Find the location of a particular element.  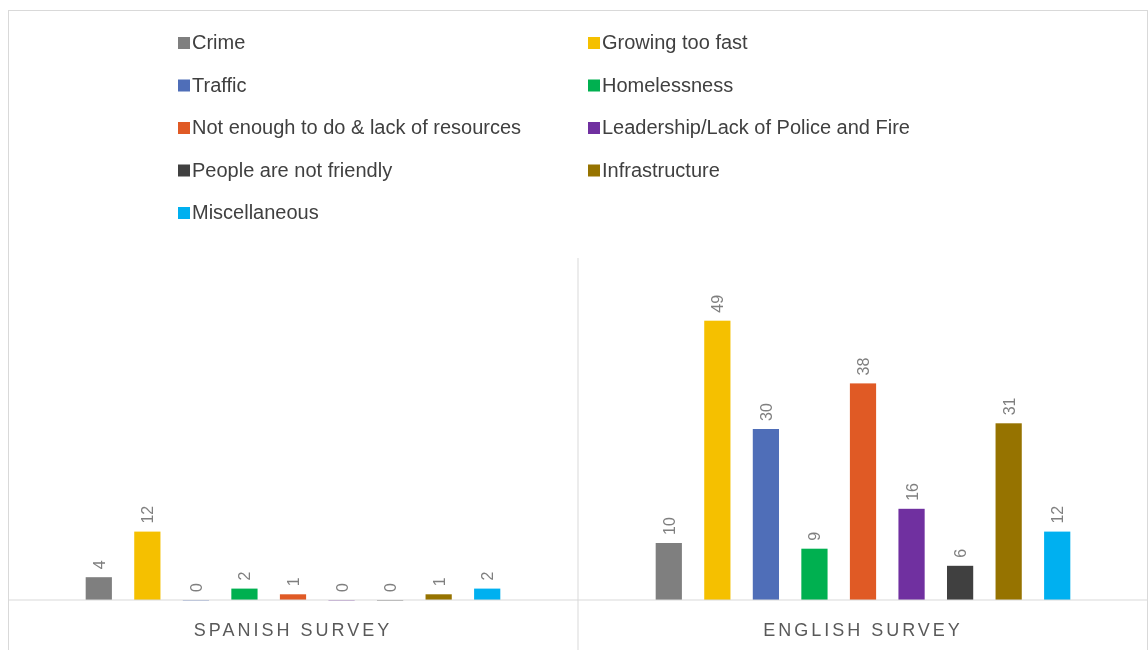

legend-label: Homelessness is located at coordinates (668, 84).